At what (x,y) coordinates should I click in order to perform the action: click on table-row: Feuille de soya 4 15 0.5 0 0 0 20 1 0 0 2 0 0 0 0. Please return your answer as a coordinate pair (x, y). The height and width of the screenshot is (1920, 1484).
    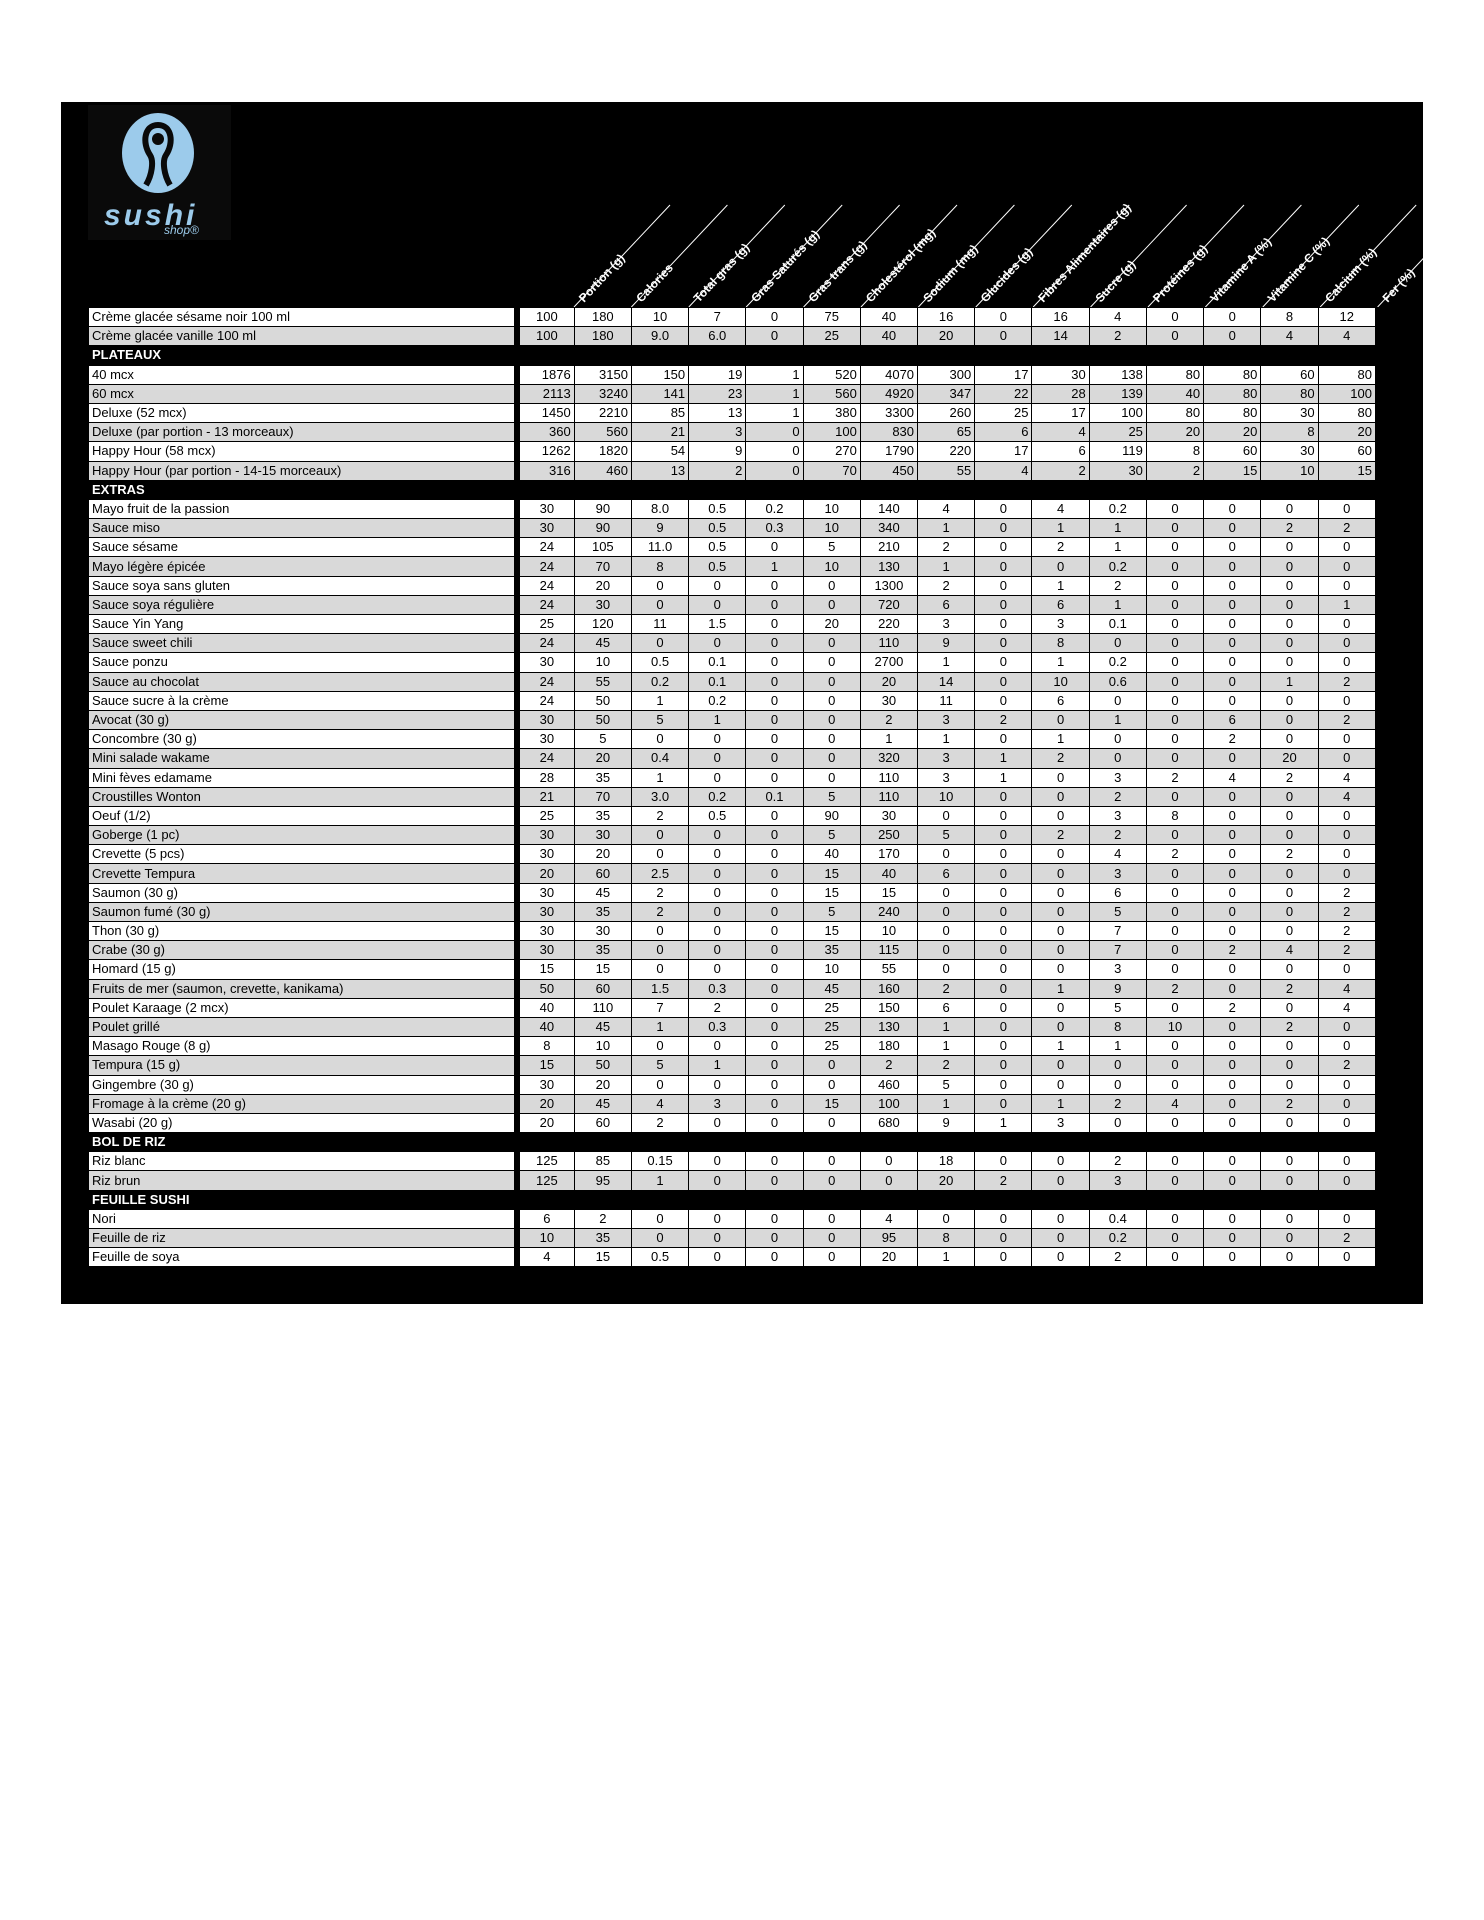
    Looking at the image, I should click on (732, 1257).